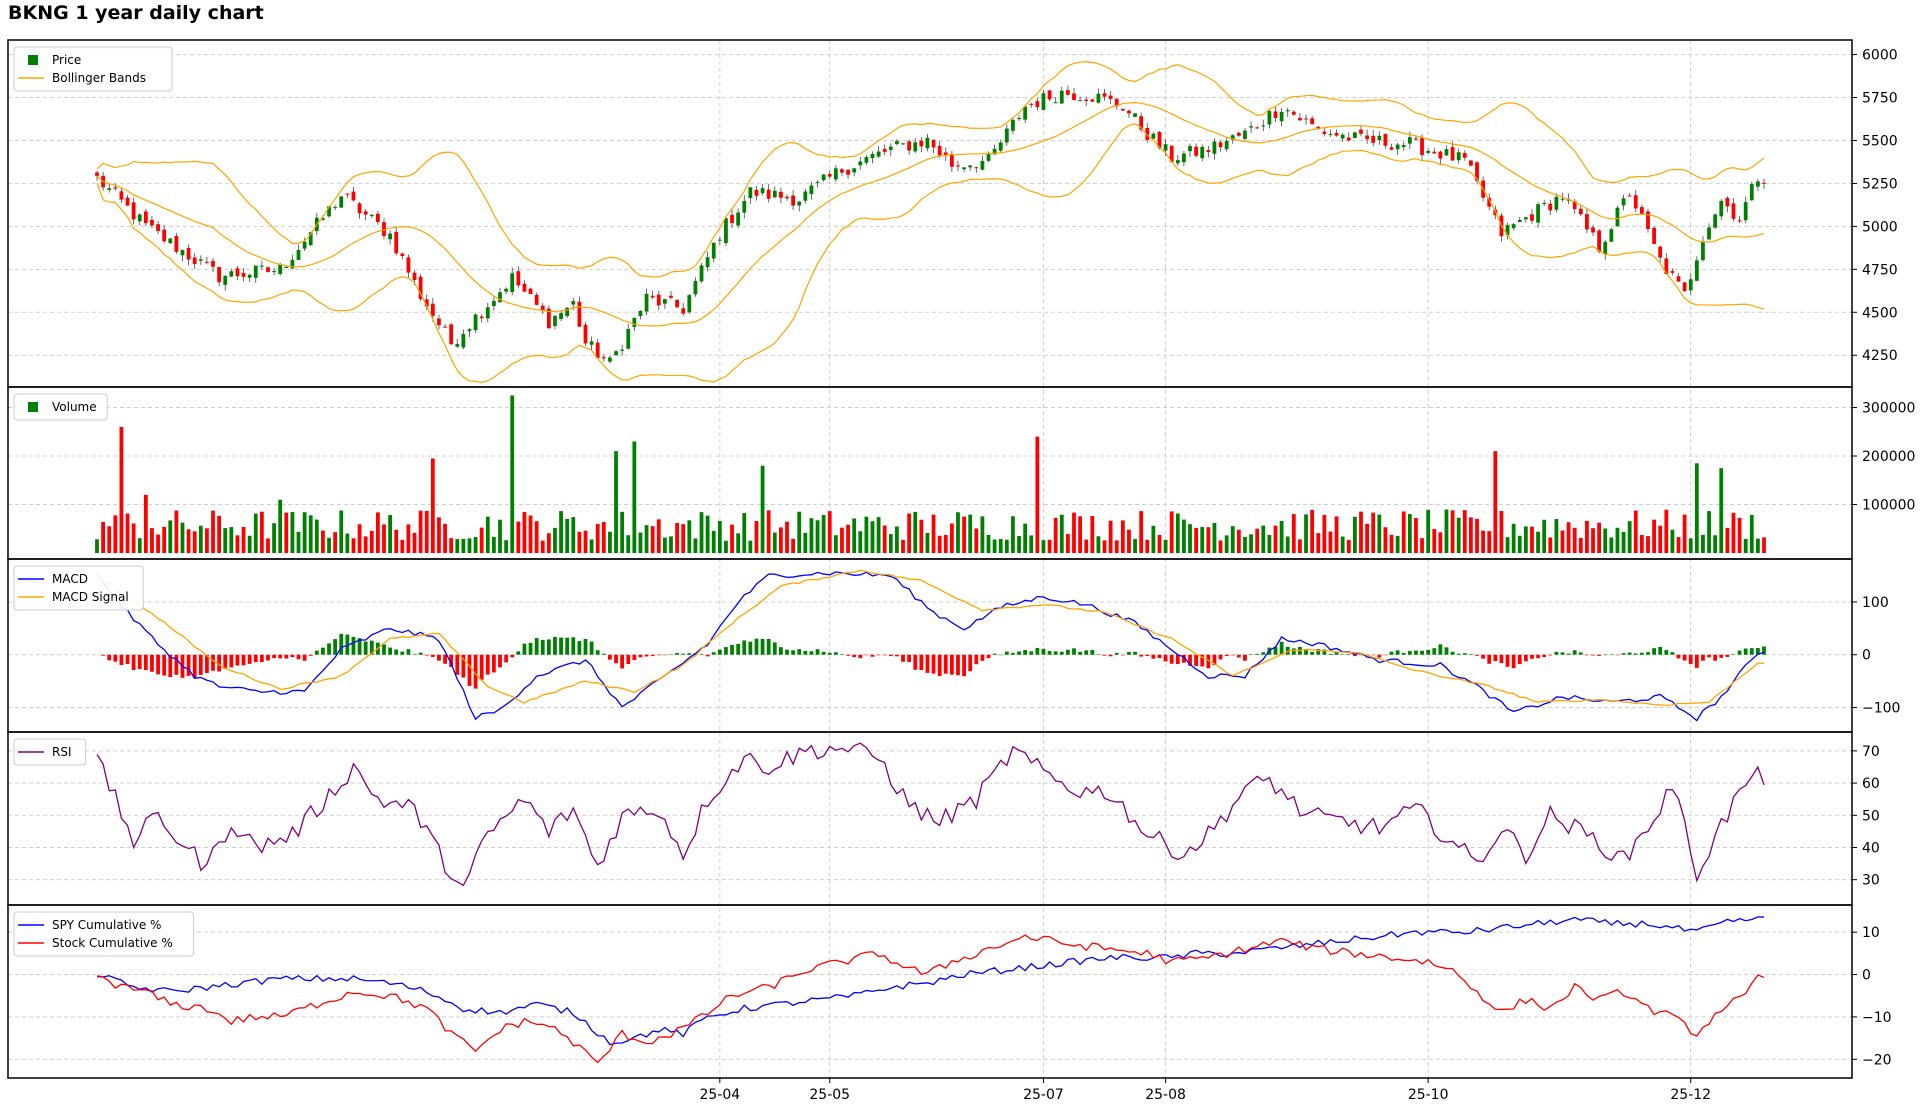  Describe the element at coordinates (719, 1095) in the screenshot. I see `x-tick-label: 25-04` at that location.